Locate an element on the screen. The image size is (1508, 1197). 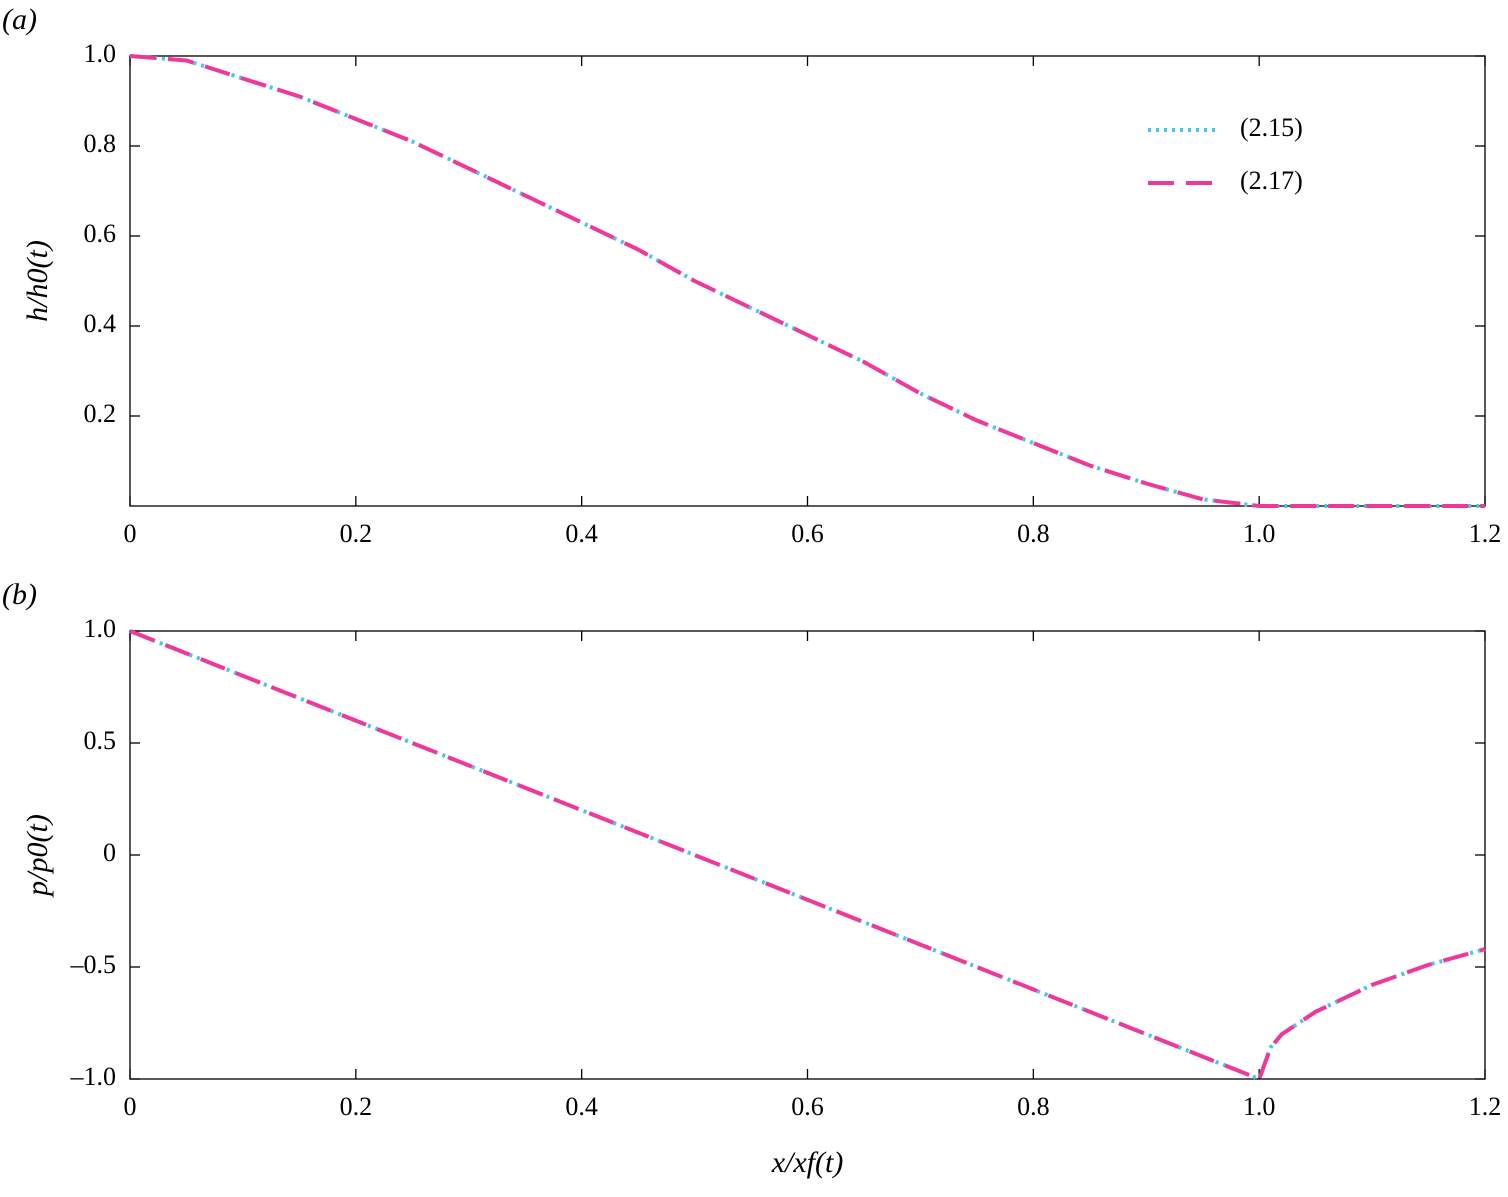
y-tick-label: 0.6 is located at coordinates (100, 233).